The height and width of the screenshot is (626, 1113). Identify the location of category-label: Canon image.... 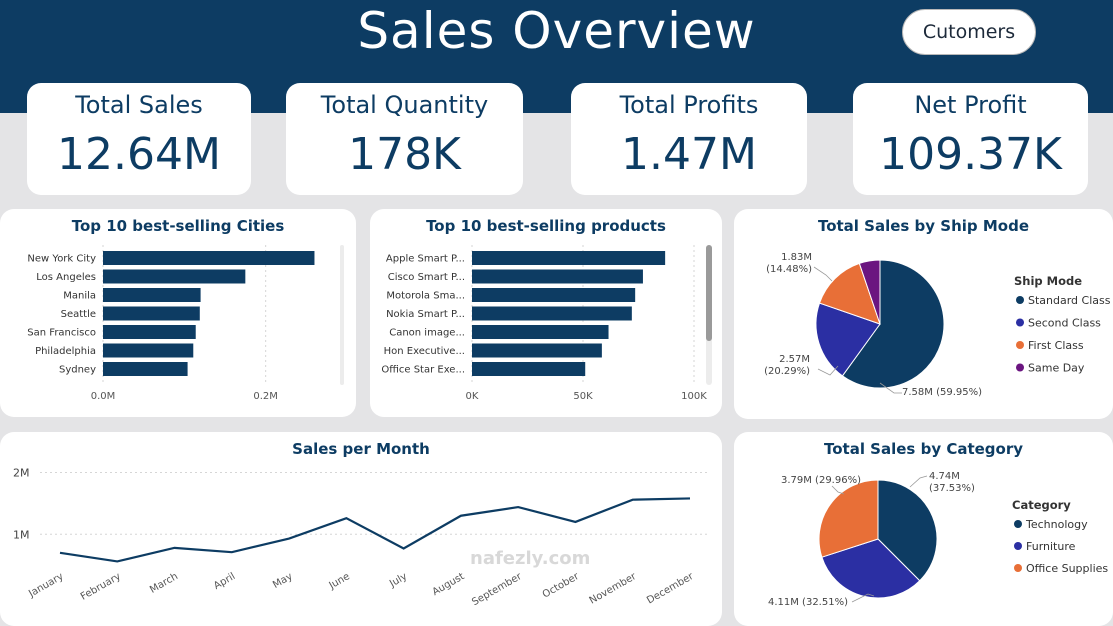
(427, 333).